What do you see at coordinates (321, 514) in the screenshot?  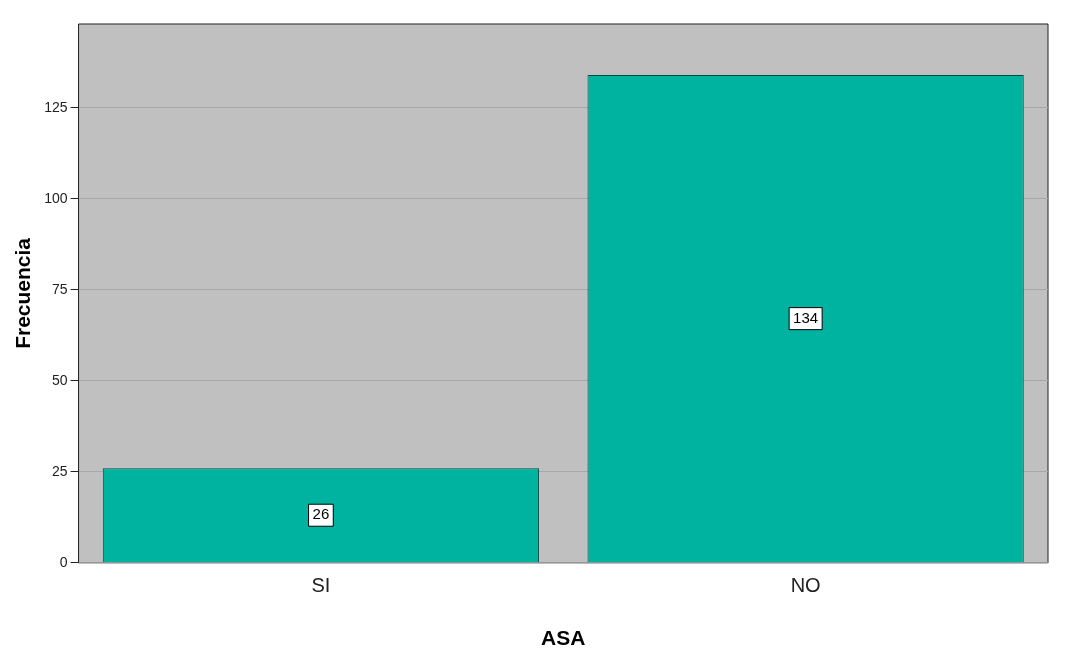 I see `data-label: 26` at bounding box center [321, 514].